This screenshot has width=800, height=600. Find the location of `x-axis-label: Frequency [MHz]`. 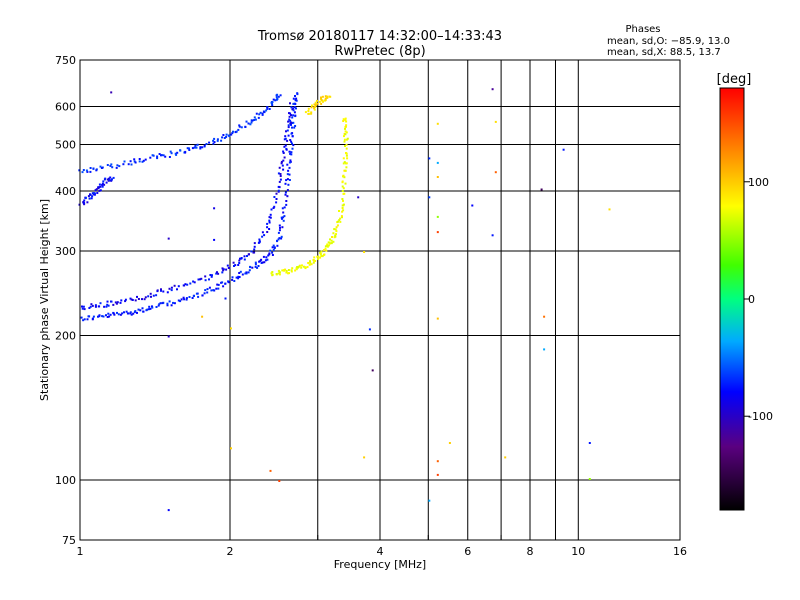

x-axis-label: Frequency [MHz] is located at coordinates (380, 564).